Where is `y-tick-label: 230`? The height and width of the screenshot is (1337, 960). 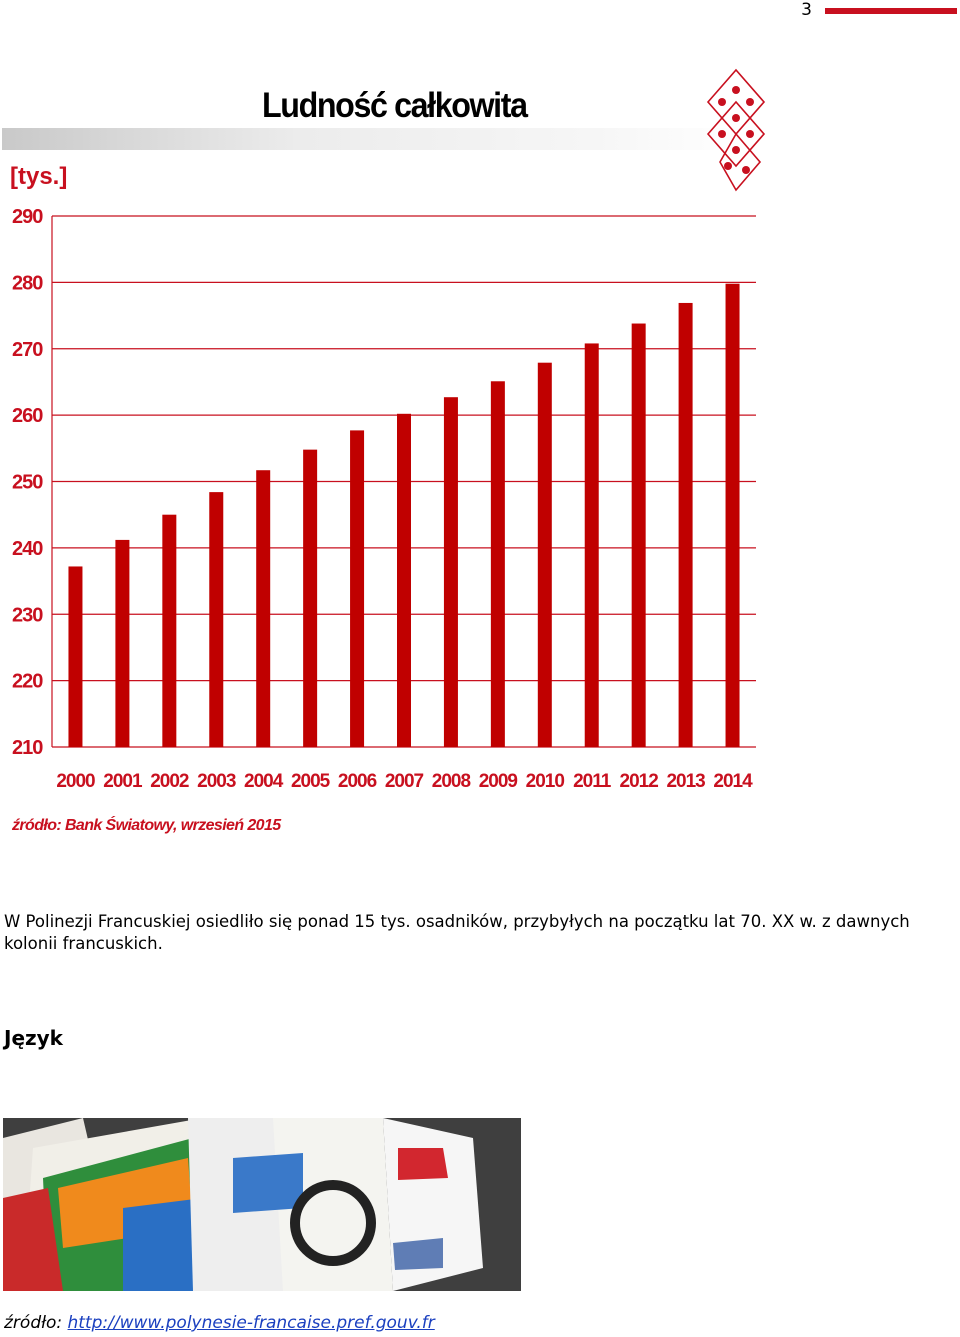
y-tick-label: 230 is located at coordinates (27, 615).